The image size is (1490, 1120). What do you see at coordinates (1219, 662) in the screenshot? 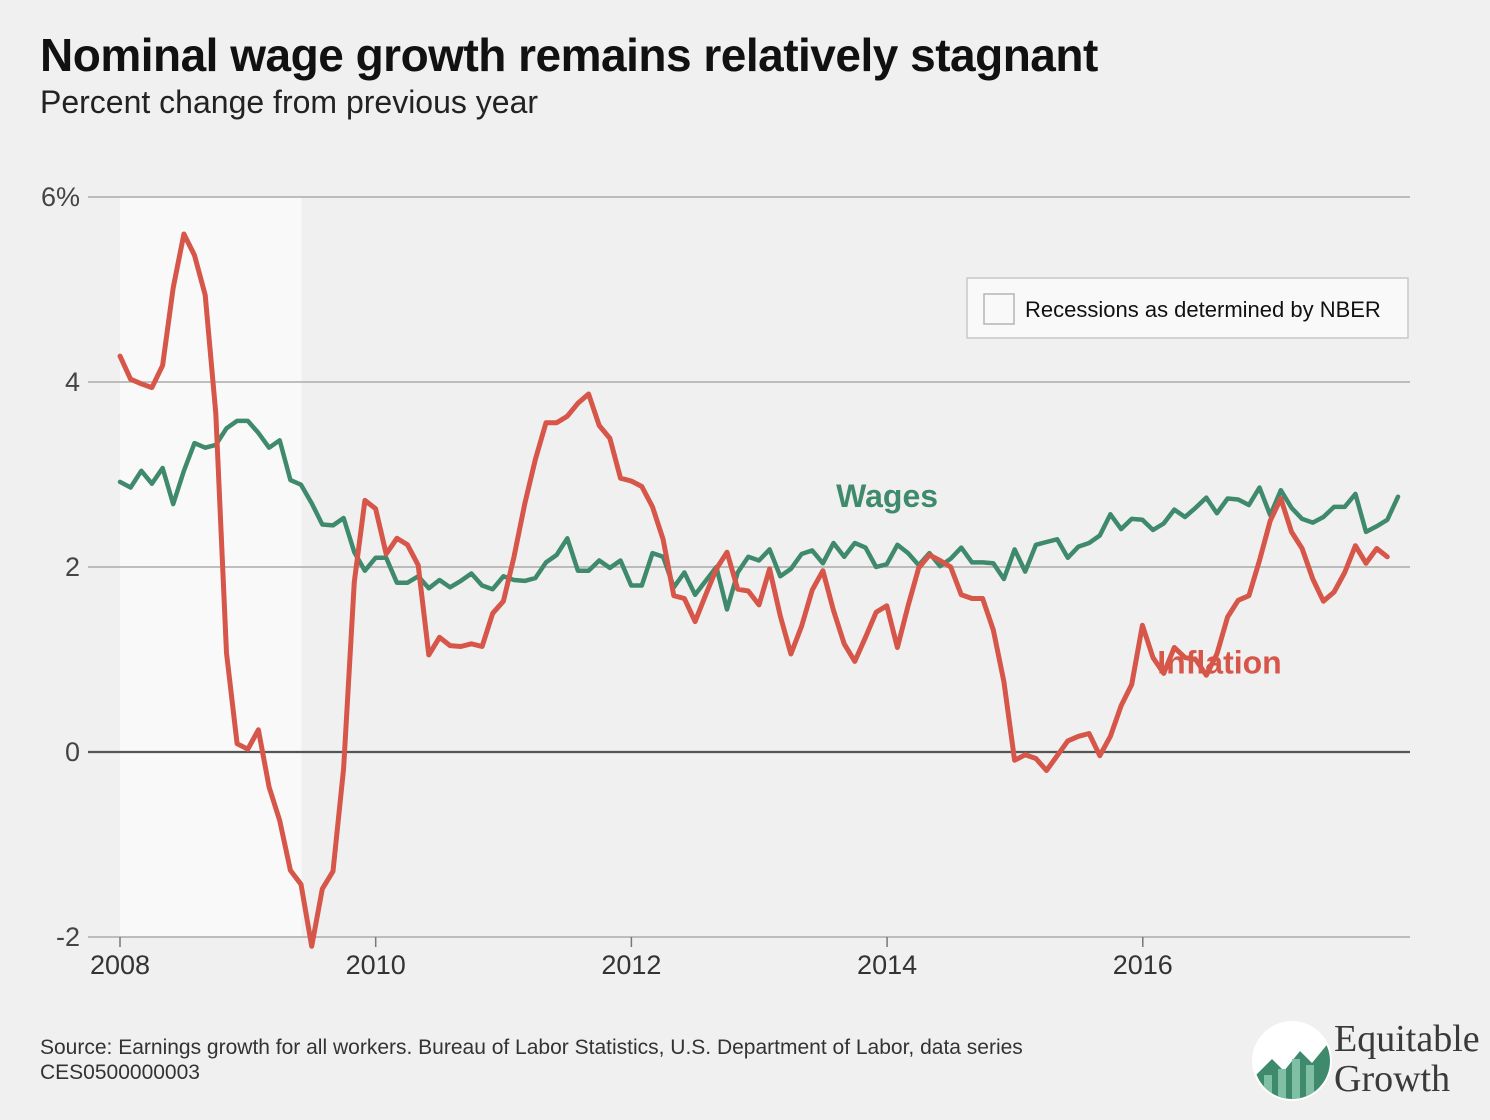
I see `inflation-label: Inflation` at bounding box center [1219, 662].